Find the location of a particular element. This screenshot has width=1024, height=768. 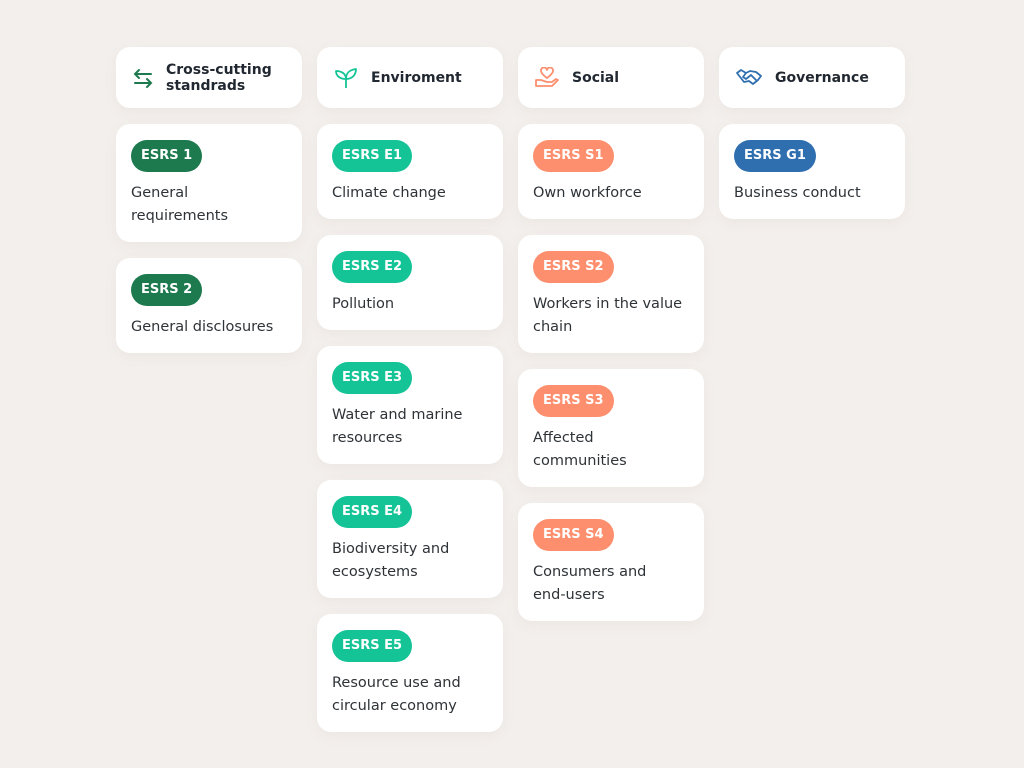

standard-label: General disclosures is located at coordinates (202, 327).